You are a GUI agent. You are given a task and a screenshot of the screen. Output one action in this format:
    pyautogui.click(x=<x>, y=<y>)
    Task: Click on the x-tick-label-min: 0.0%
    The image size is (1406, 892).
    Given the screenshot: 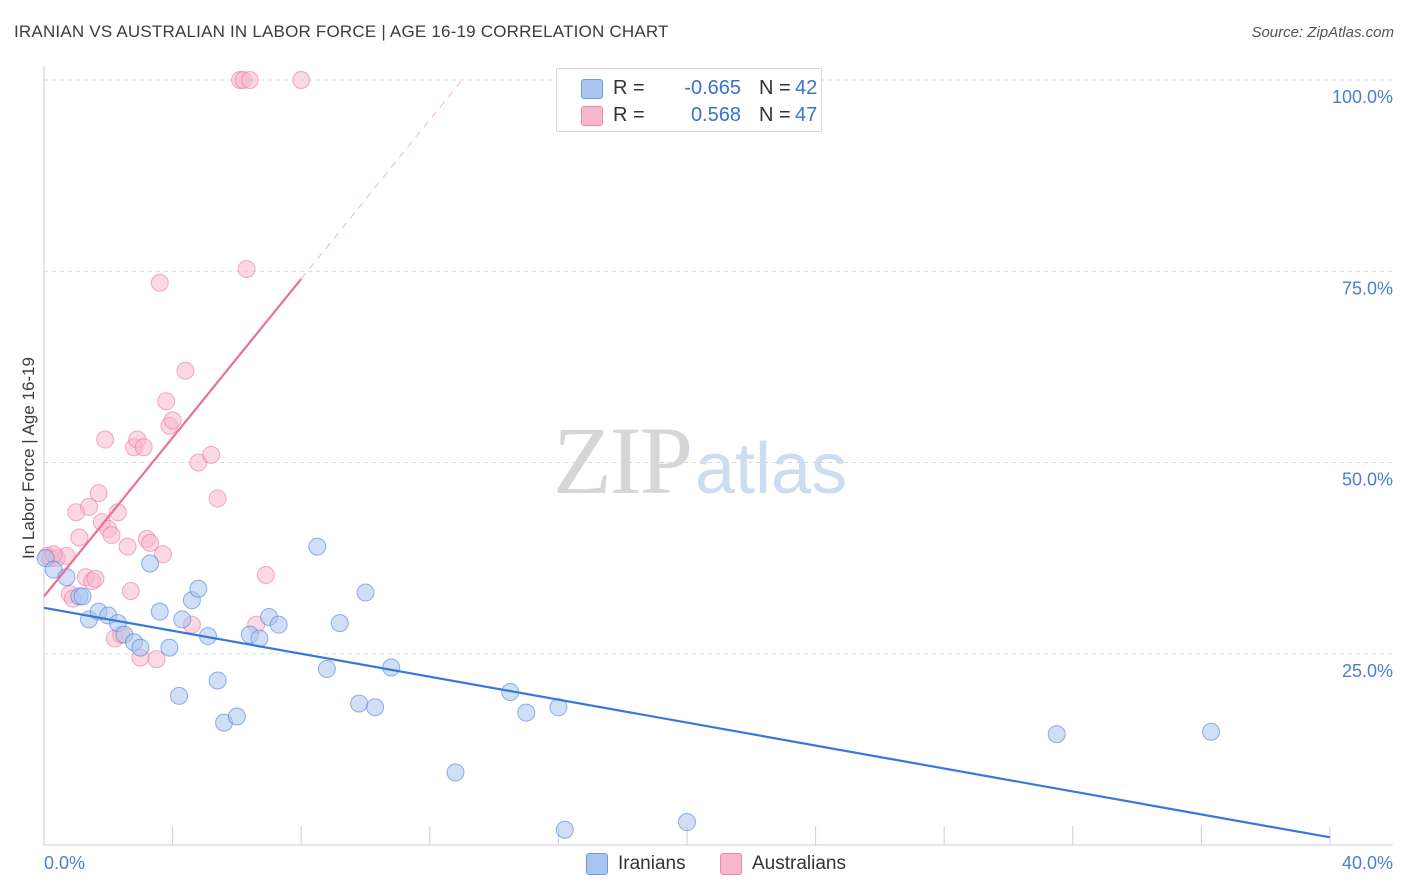 What is the action you would take?
    pyautogui.click(x=64, y=863)
    